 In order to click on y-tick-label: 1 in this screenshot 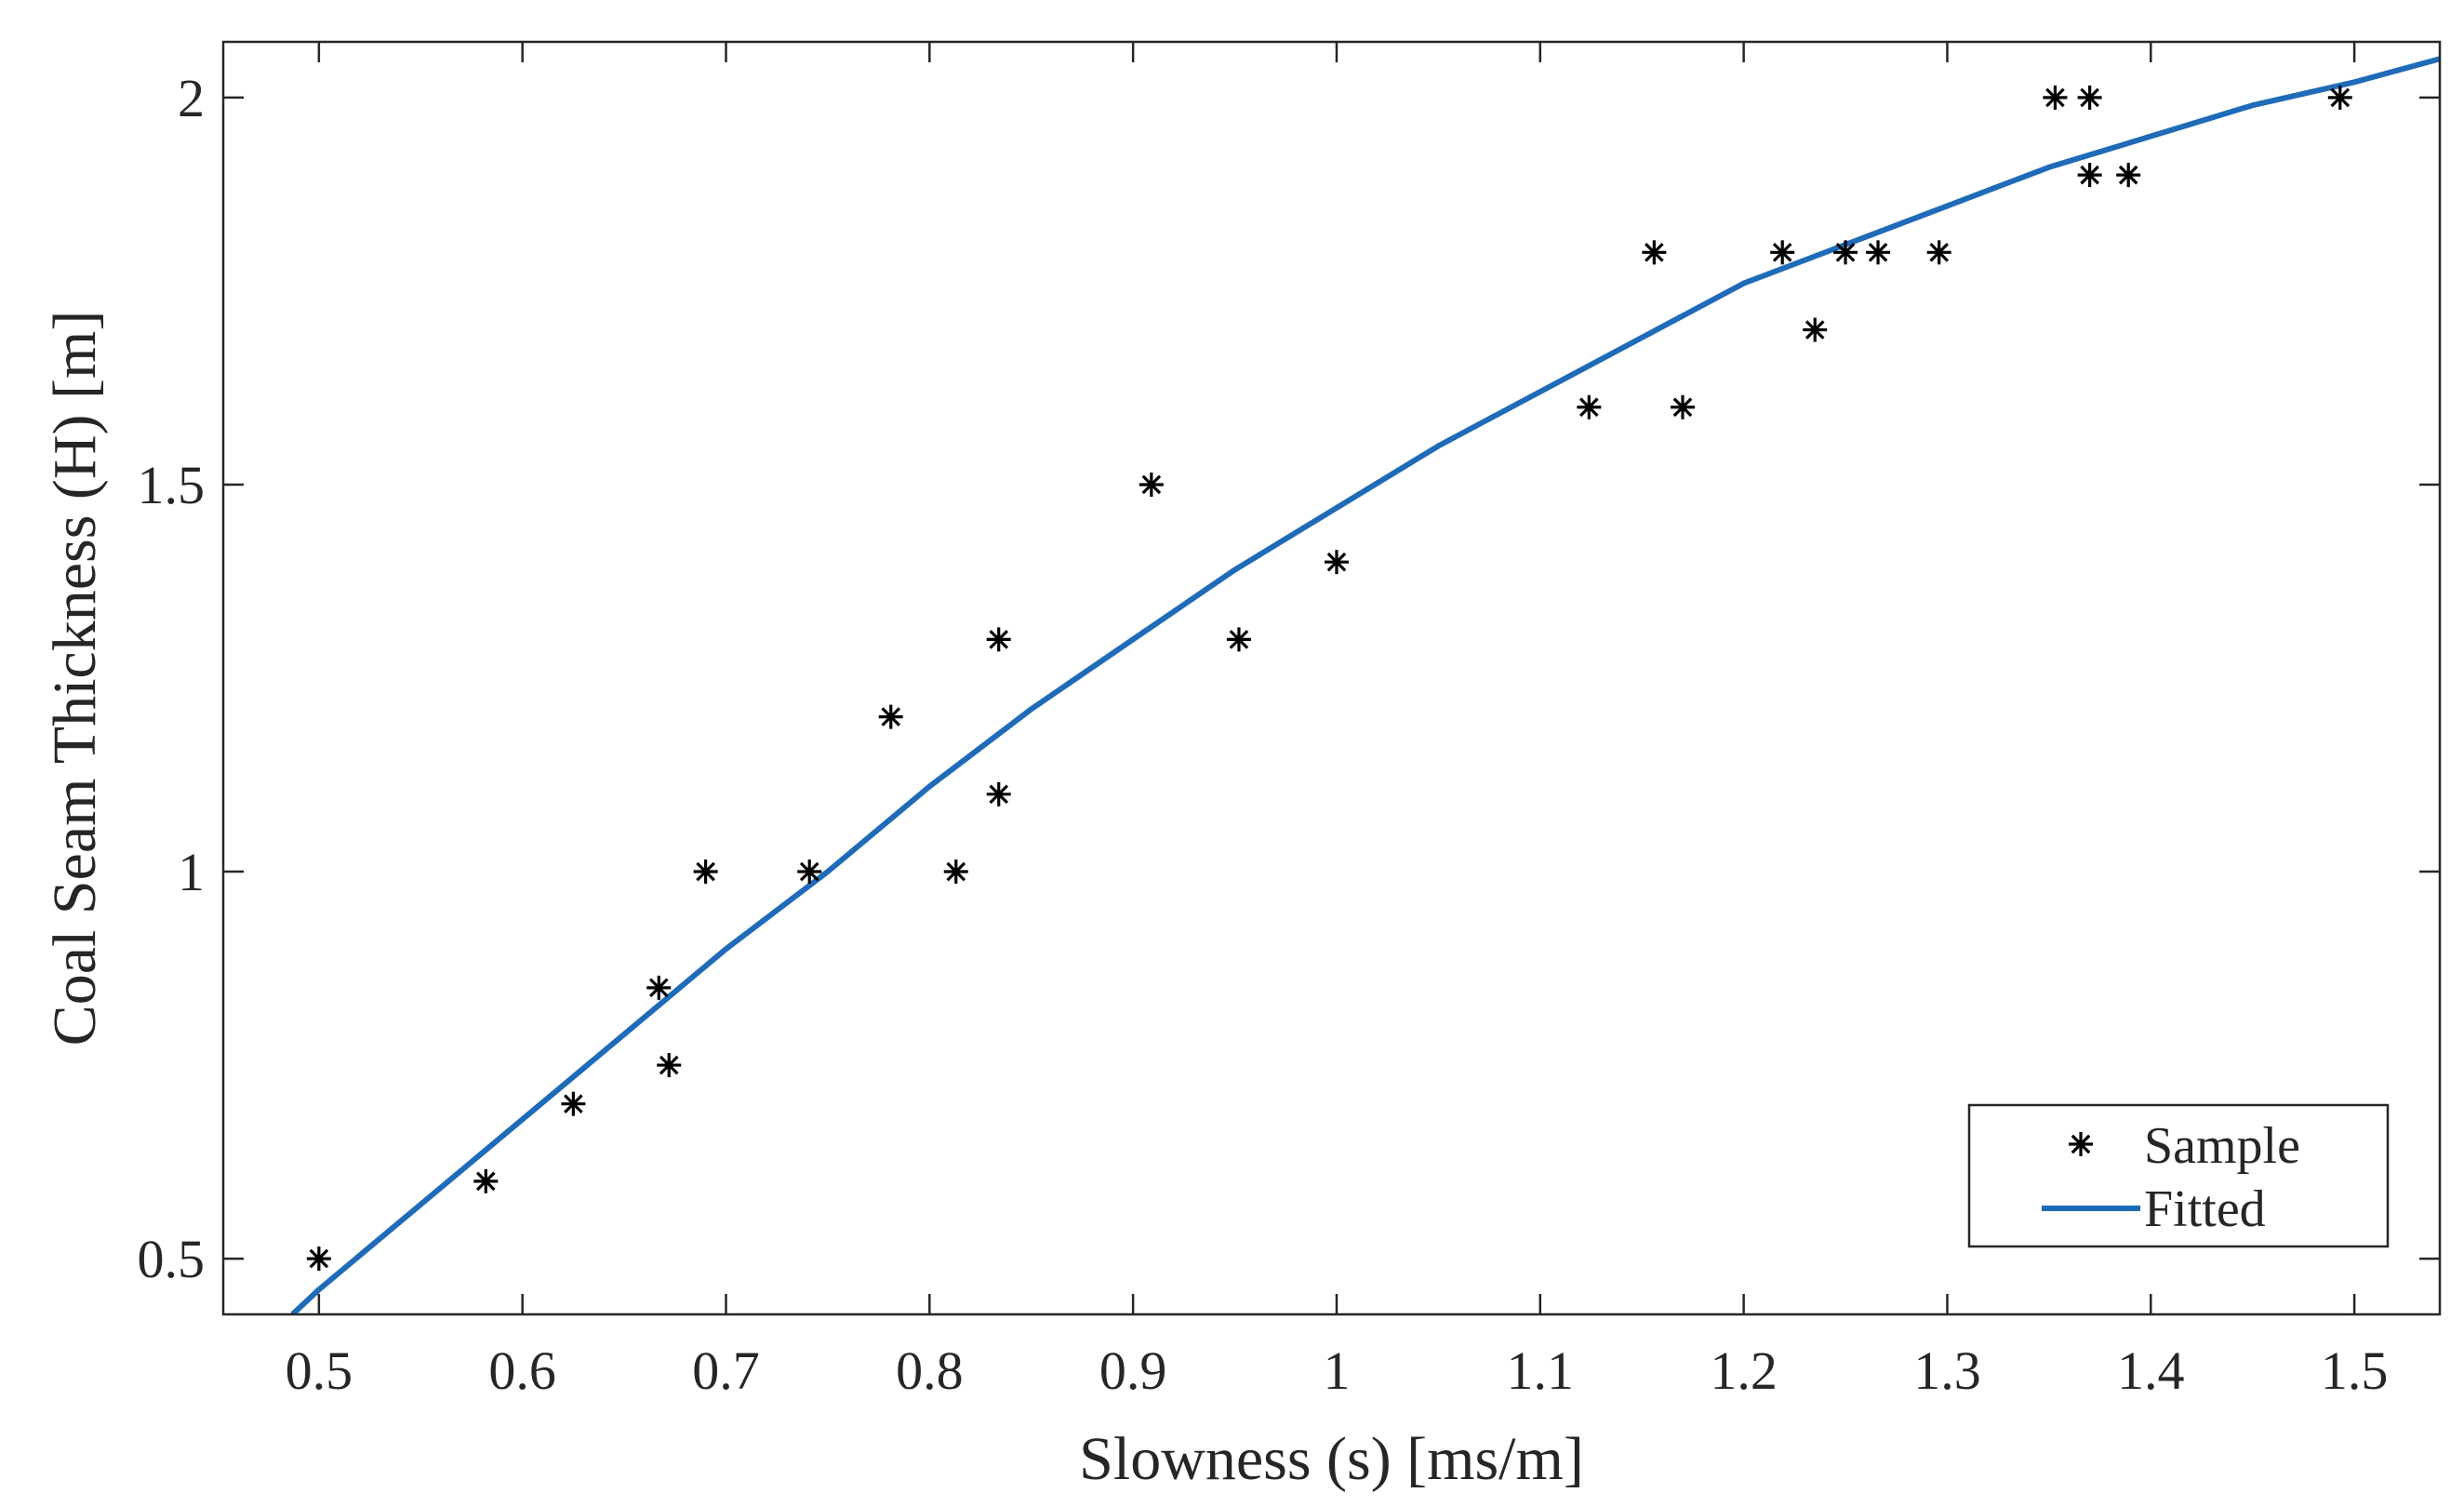, I will do `click(191, 872)`.